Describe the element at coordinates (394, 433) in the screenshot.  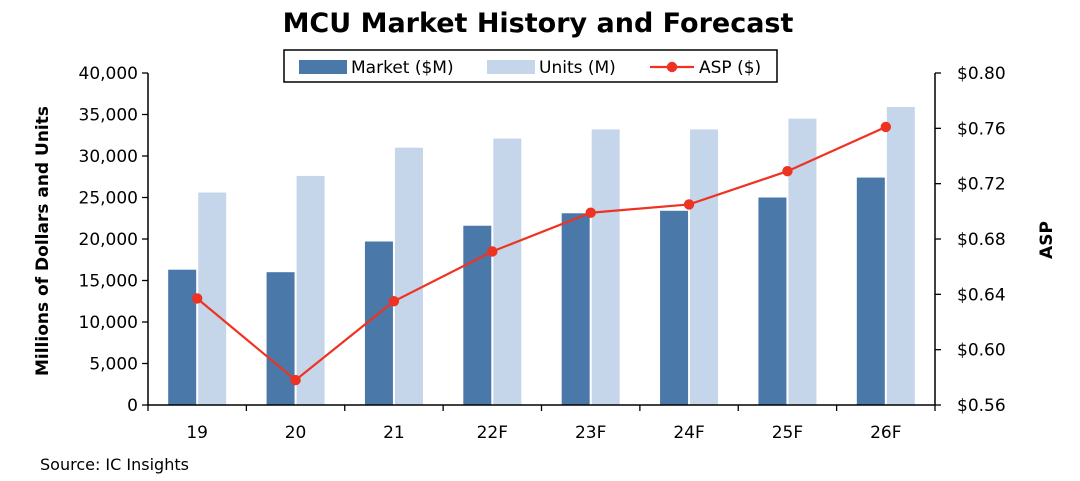
I see `x-tick-label: 21` at that location.